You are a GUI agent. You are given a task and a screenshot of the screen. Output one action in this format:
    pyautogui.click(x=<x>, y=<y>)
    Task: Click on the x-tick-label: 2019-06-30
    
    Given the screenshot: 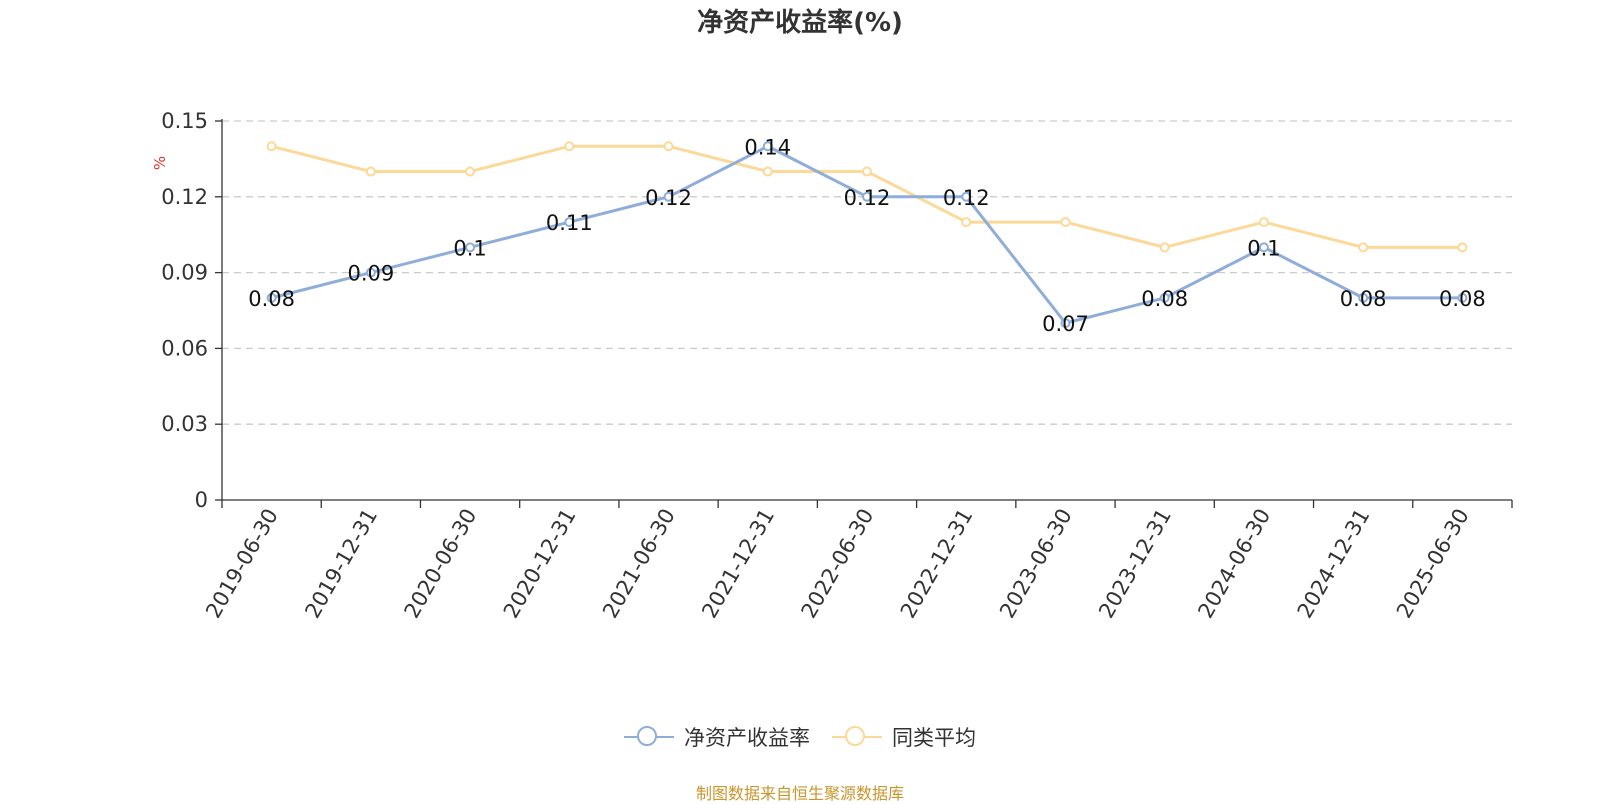 What is the action you would take?
    pyautogui.click(x=242, y=564)
    